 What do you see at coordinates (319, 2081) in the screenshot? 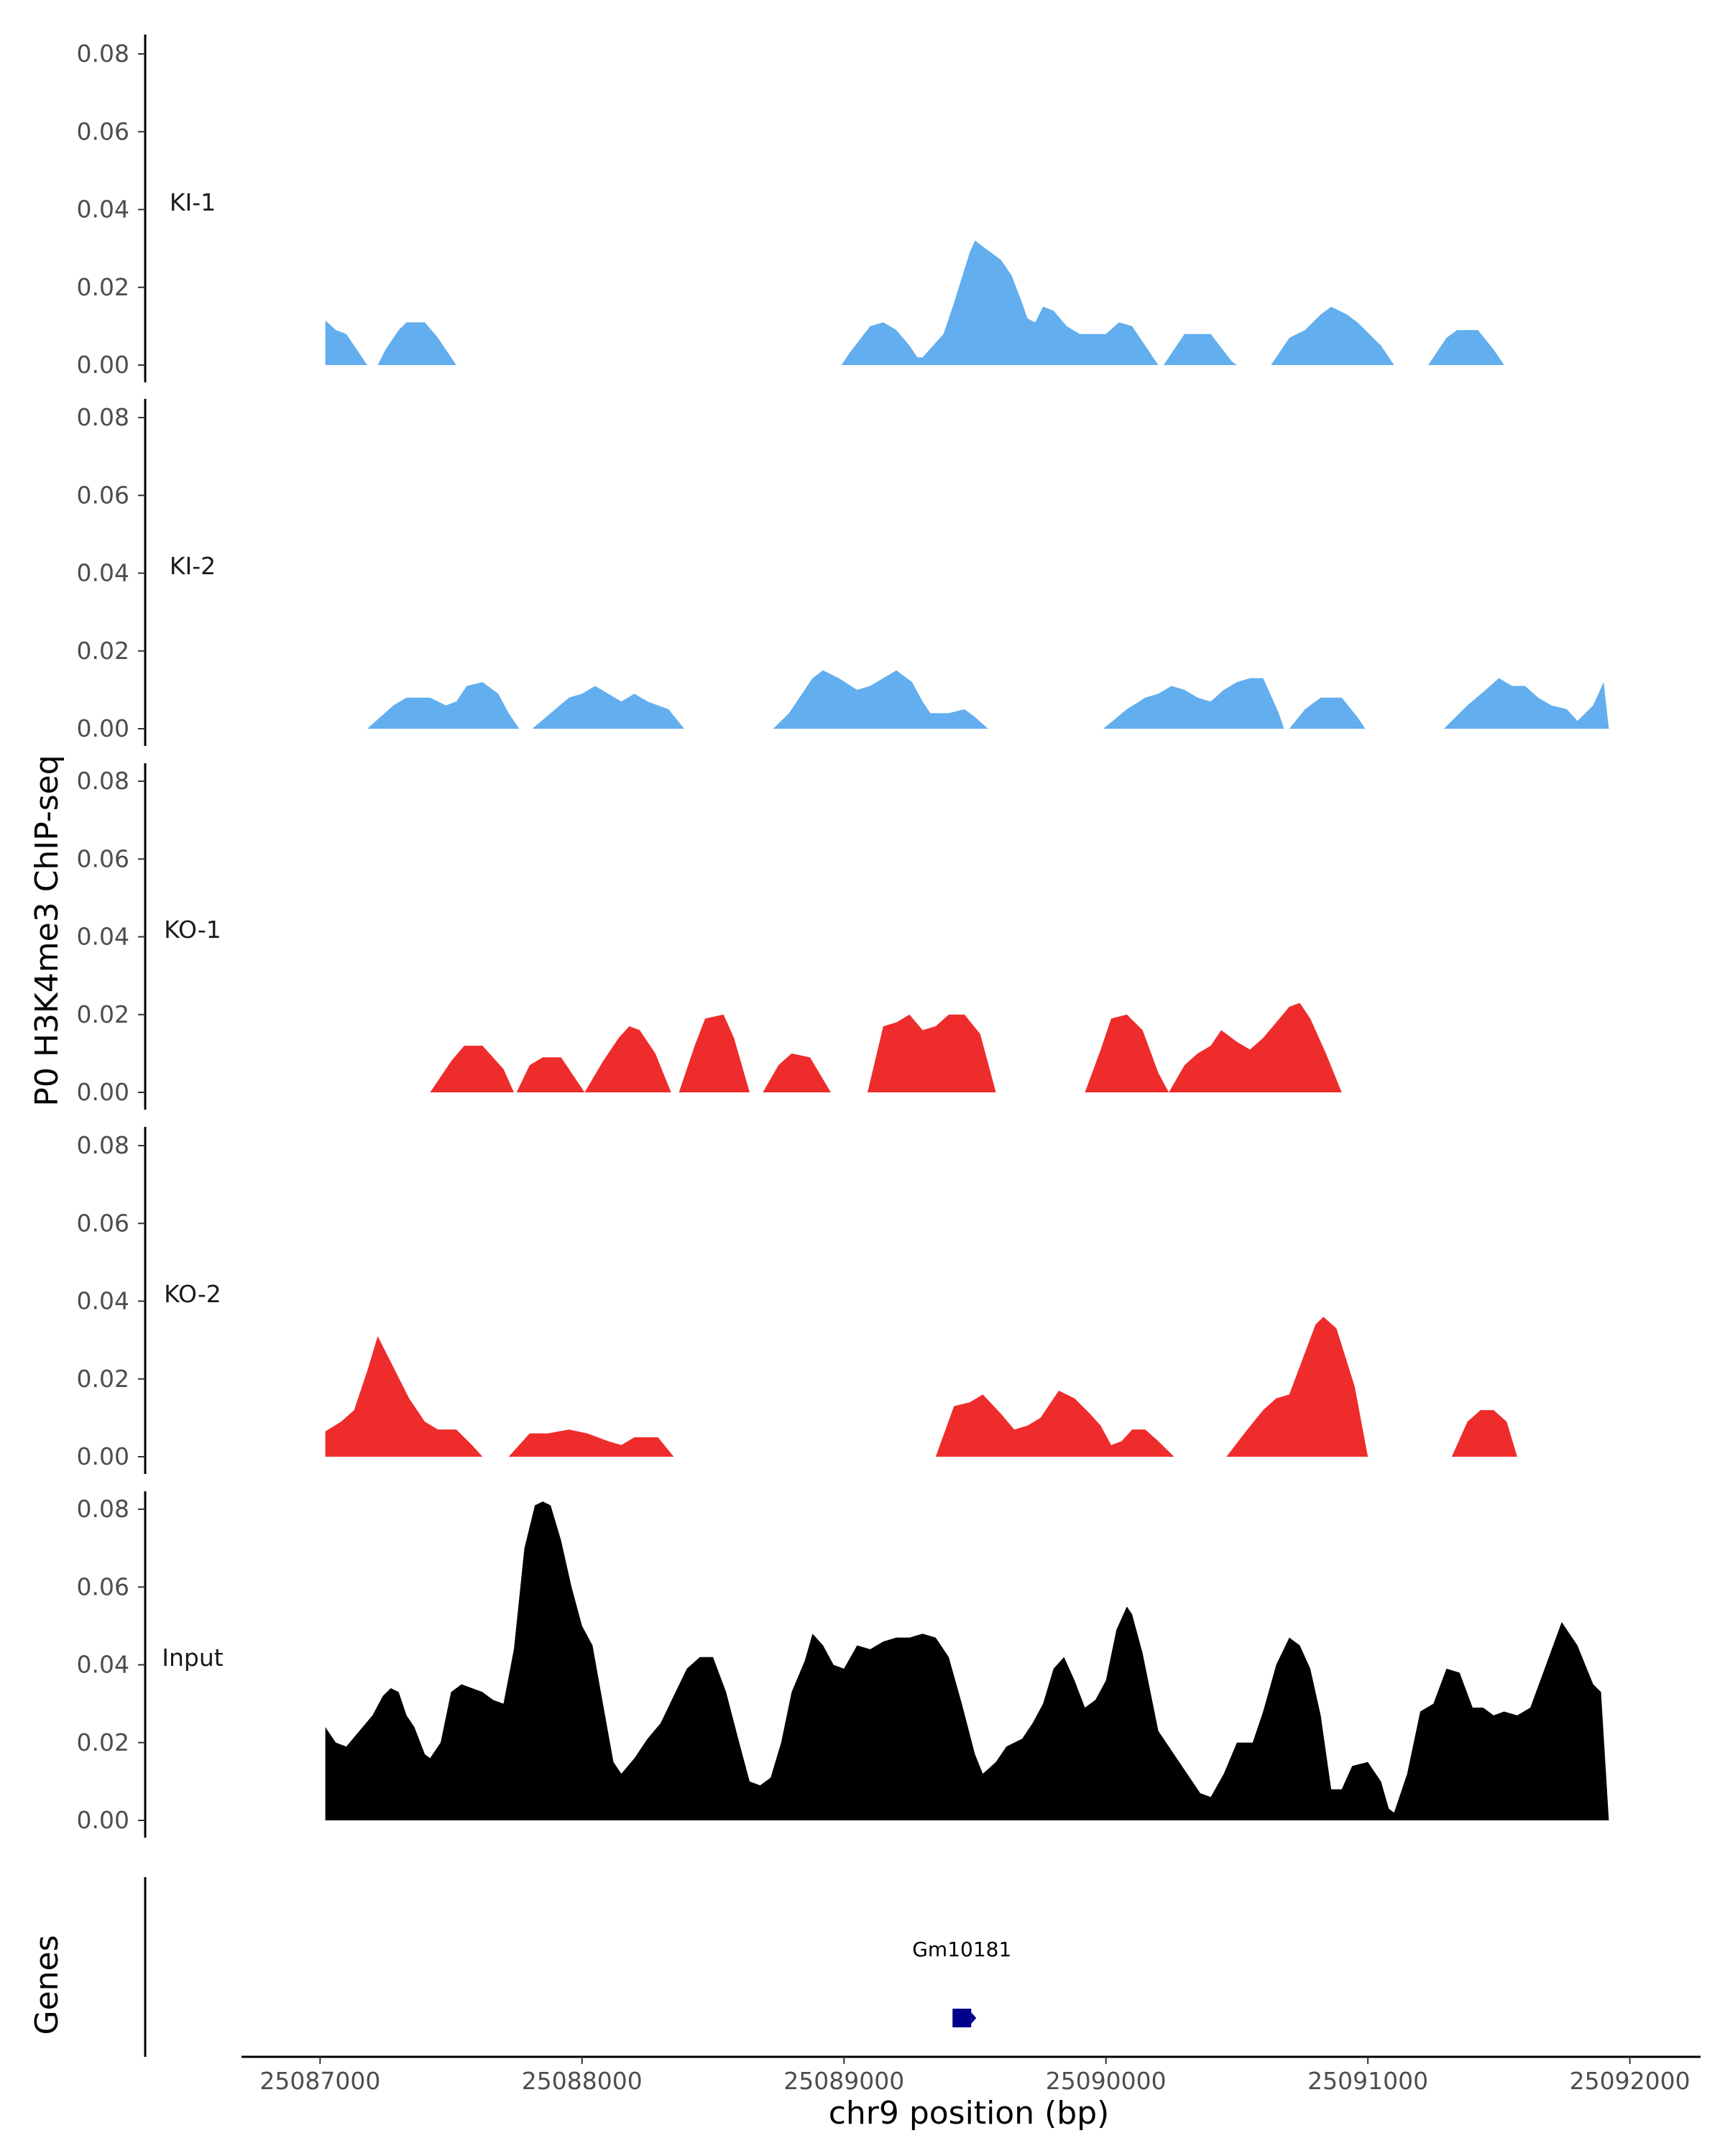
I see `x-tick-label: 25087000` at bounding box center [319, 2081].